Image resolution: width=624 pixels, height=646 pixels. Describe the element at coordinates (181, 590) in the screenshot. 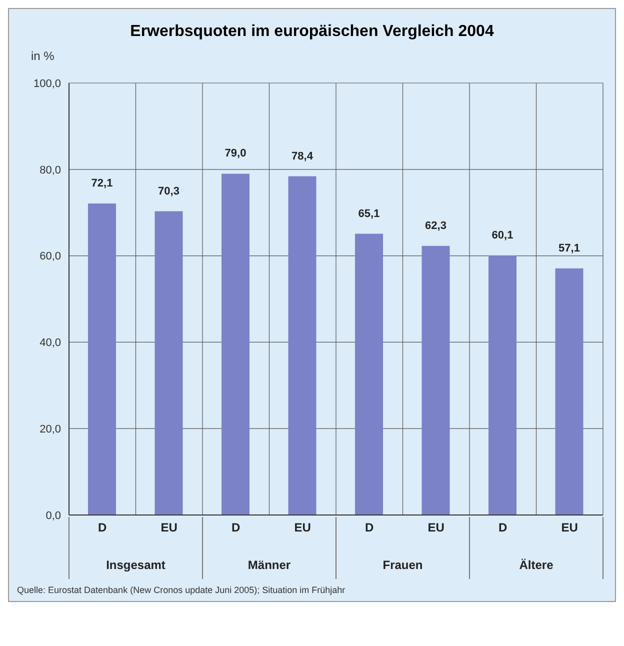

I see `source-note: Quelle: Eurostat Datenbank (New Cronos update Juni 2005); Situation im Frühjahr` at that location.